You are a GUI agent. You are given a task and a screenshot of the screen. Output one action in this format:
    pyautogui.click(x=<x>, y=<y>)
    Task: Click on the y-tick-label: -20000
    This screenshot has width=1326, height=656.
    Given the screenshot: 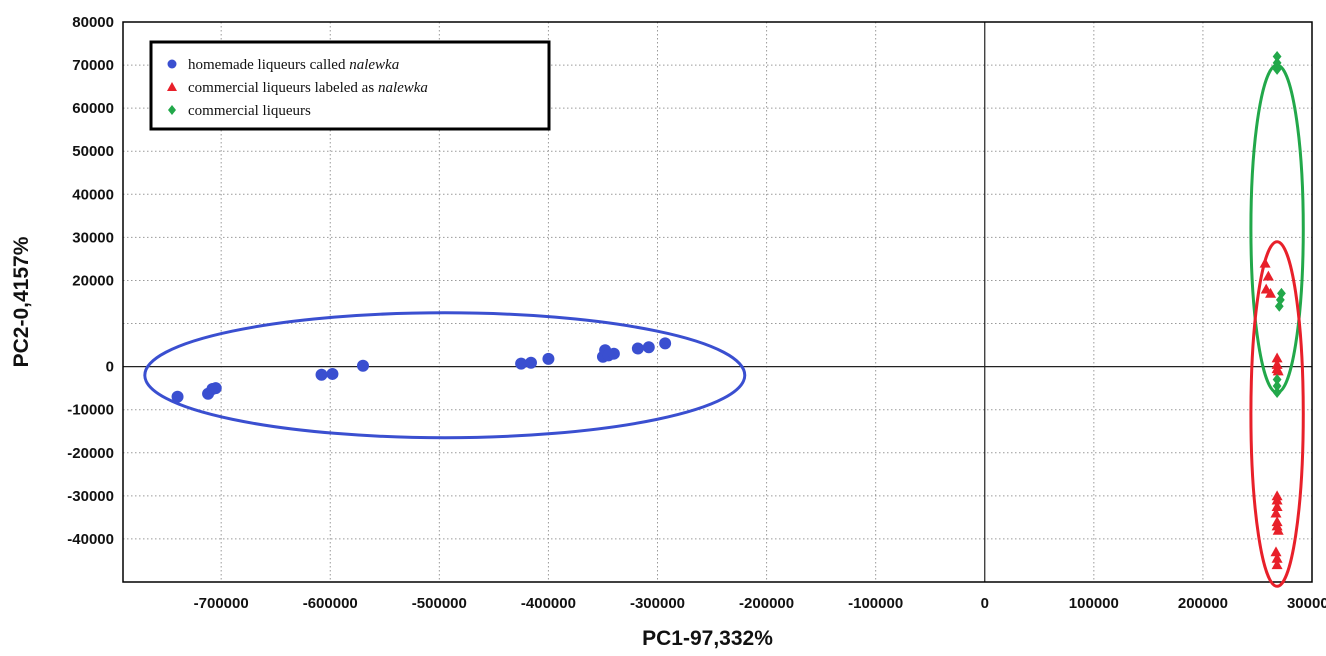 What is the action you would take?
    pyautogui.click(x=90, y=453)
    